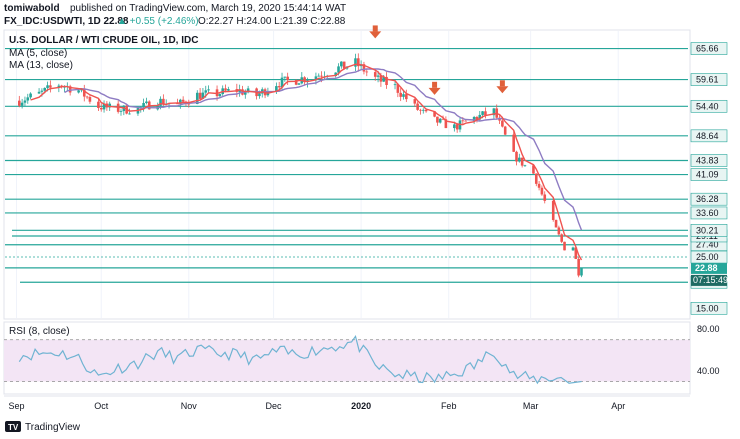  Describe the element at coordinates (708, 329) in the screenshot. I see `rsi-tick-label: 80.00` at that location.